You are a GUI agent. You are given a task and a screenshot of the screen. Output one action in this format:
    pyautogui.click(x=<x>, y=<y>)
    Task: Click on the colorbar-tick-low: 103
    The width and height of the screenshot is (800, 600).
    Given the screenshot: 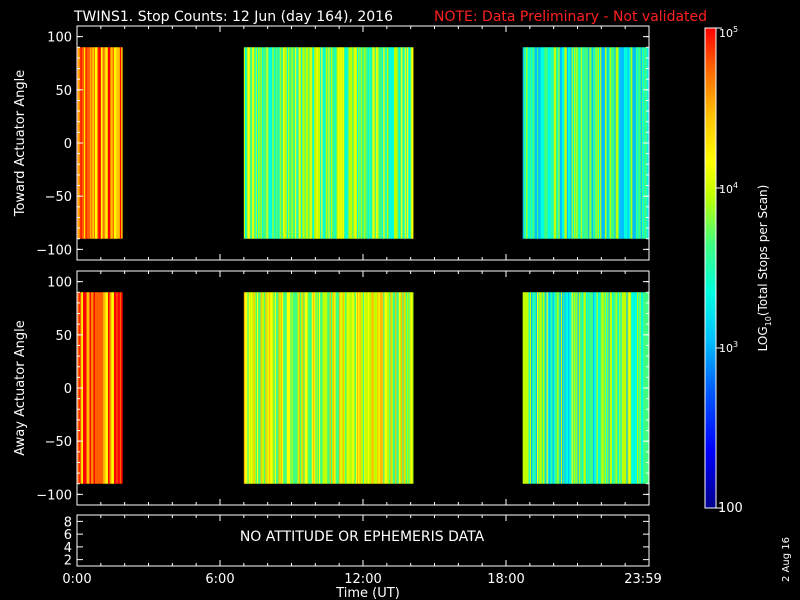 What is the action you would take?
    pyautogui.click(x=728, y=347)
    